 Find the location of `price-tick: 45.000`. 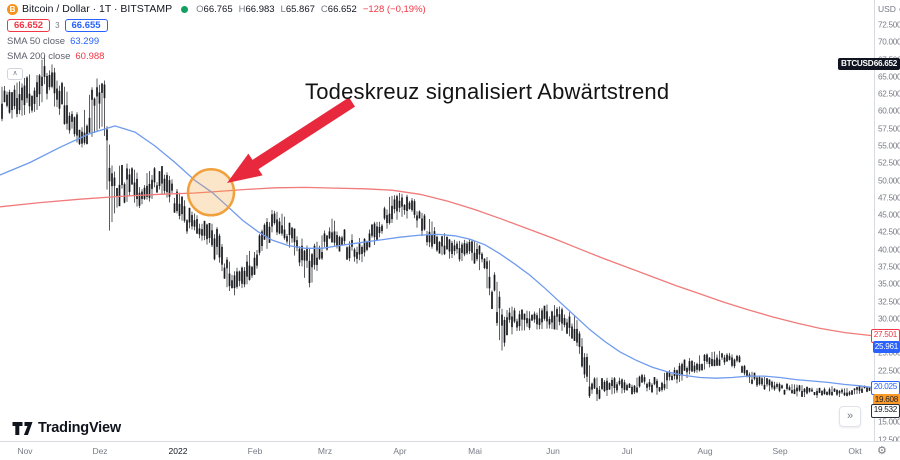

price-tick: 45.000 is located at coordinates (889, 215).